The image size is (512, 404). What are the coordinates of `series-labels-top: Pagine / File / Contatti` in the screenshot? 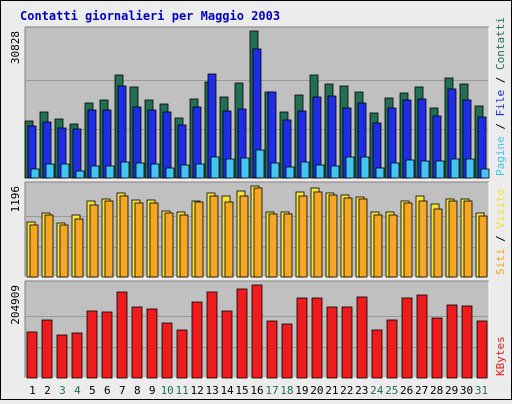 It's located at (500, 96).